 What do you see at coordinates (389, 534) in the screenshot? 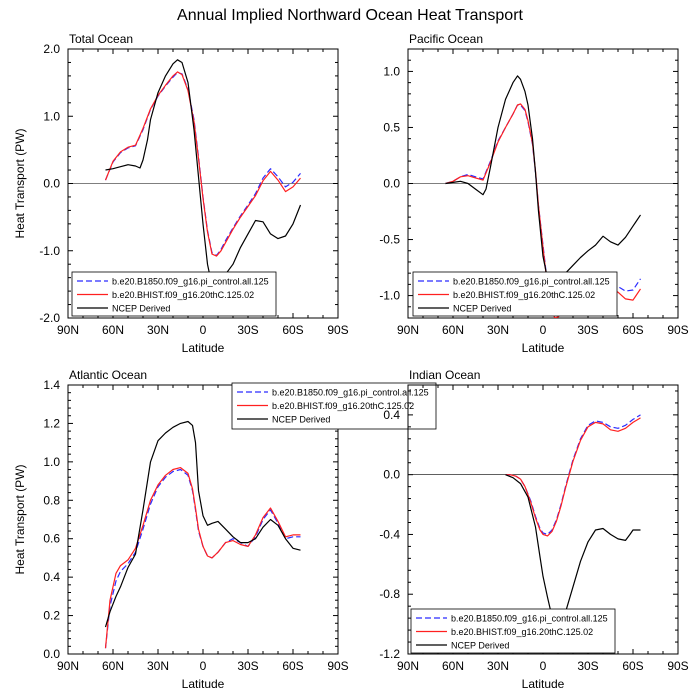
I see `y-tick-label: -0.4` at bounding box center [389, 534].